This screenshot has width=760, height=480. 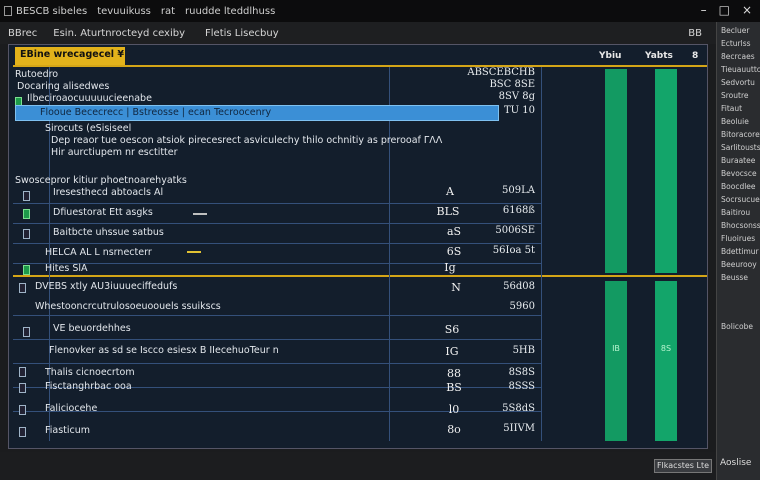 I want to click on window-title-3: rat, so click(x=168, y=11).